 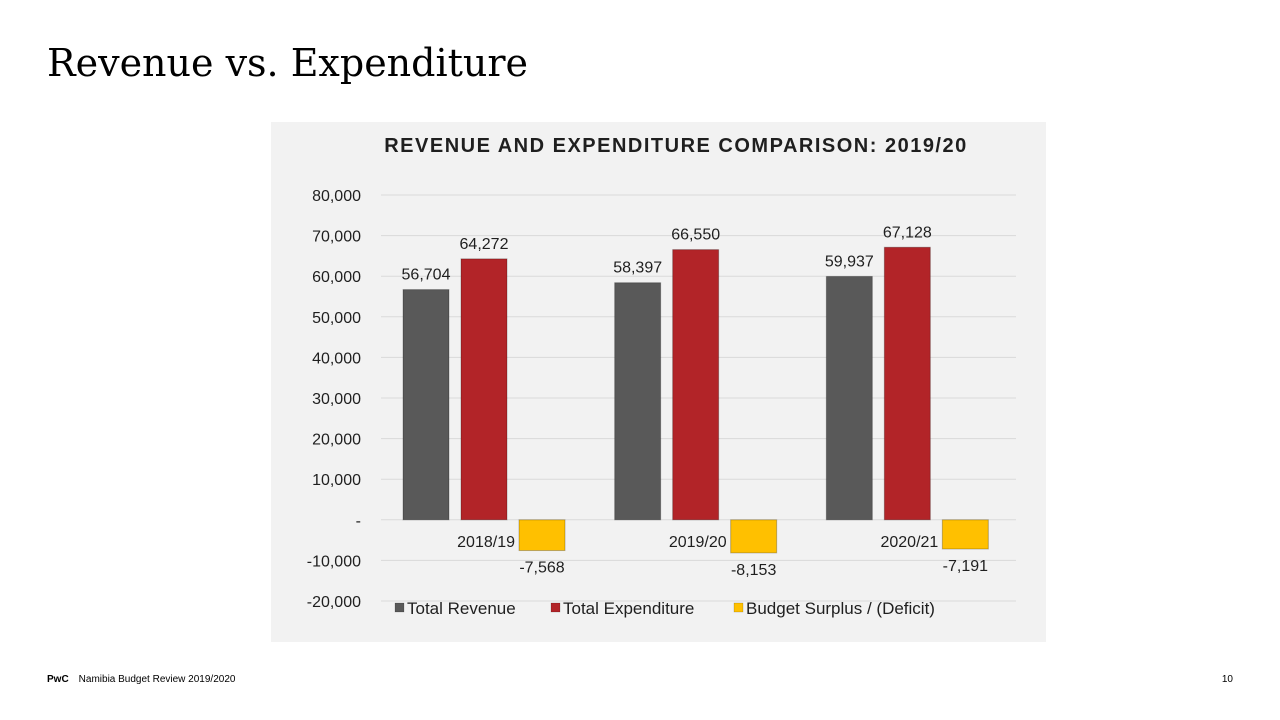 What do you see at coordinates (628, 608) in the screenshot?
I see `legend-item-total-expenditure: Total Expenditure` at bounding box center [628, 608].